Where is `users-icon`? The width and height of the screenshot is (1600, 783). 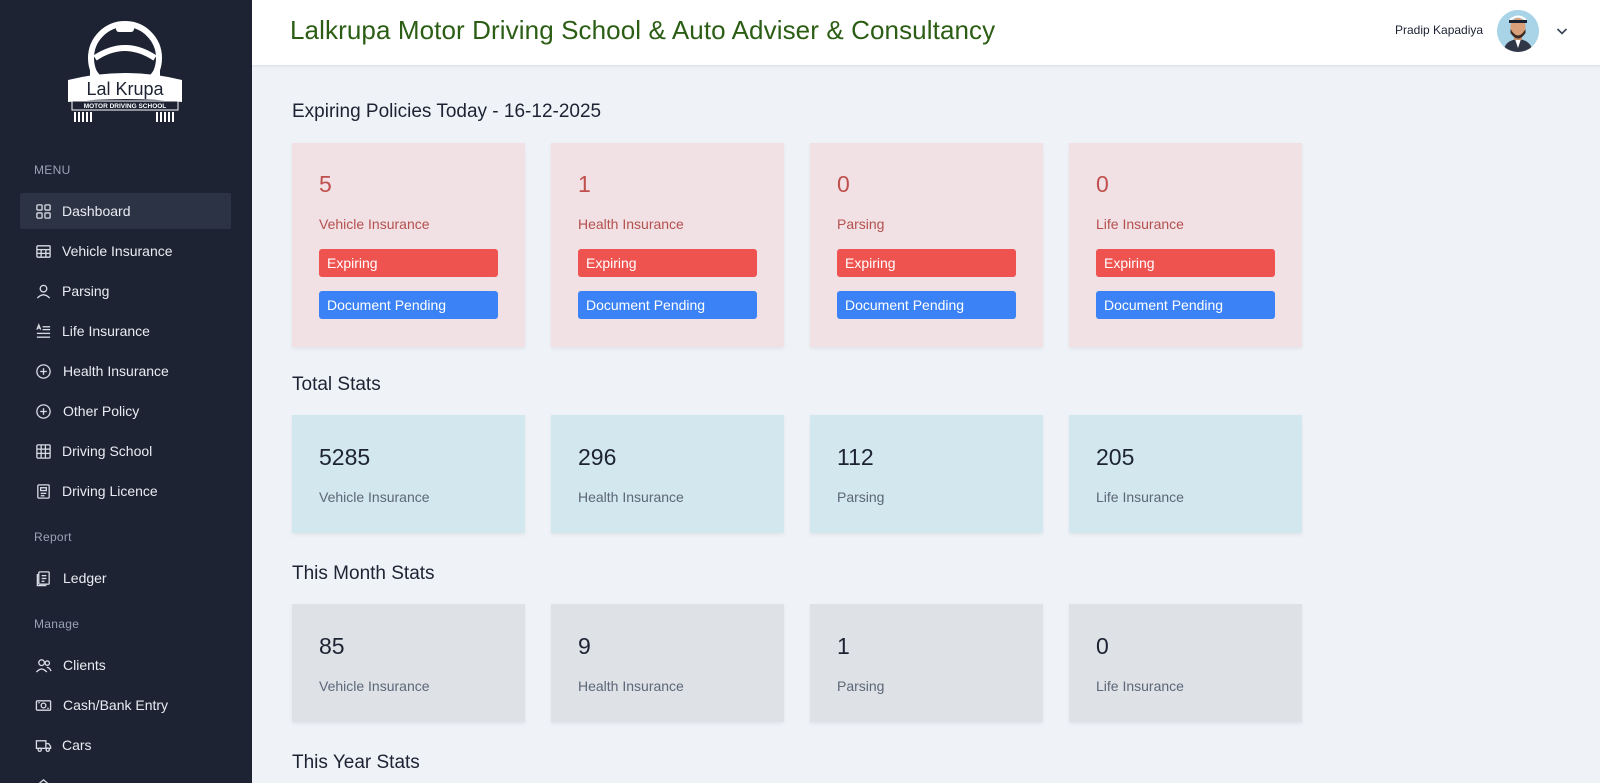
users-icon is located at coordinates (43, 665).